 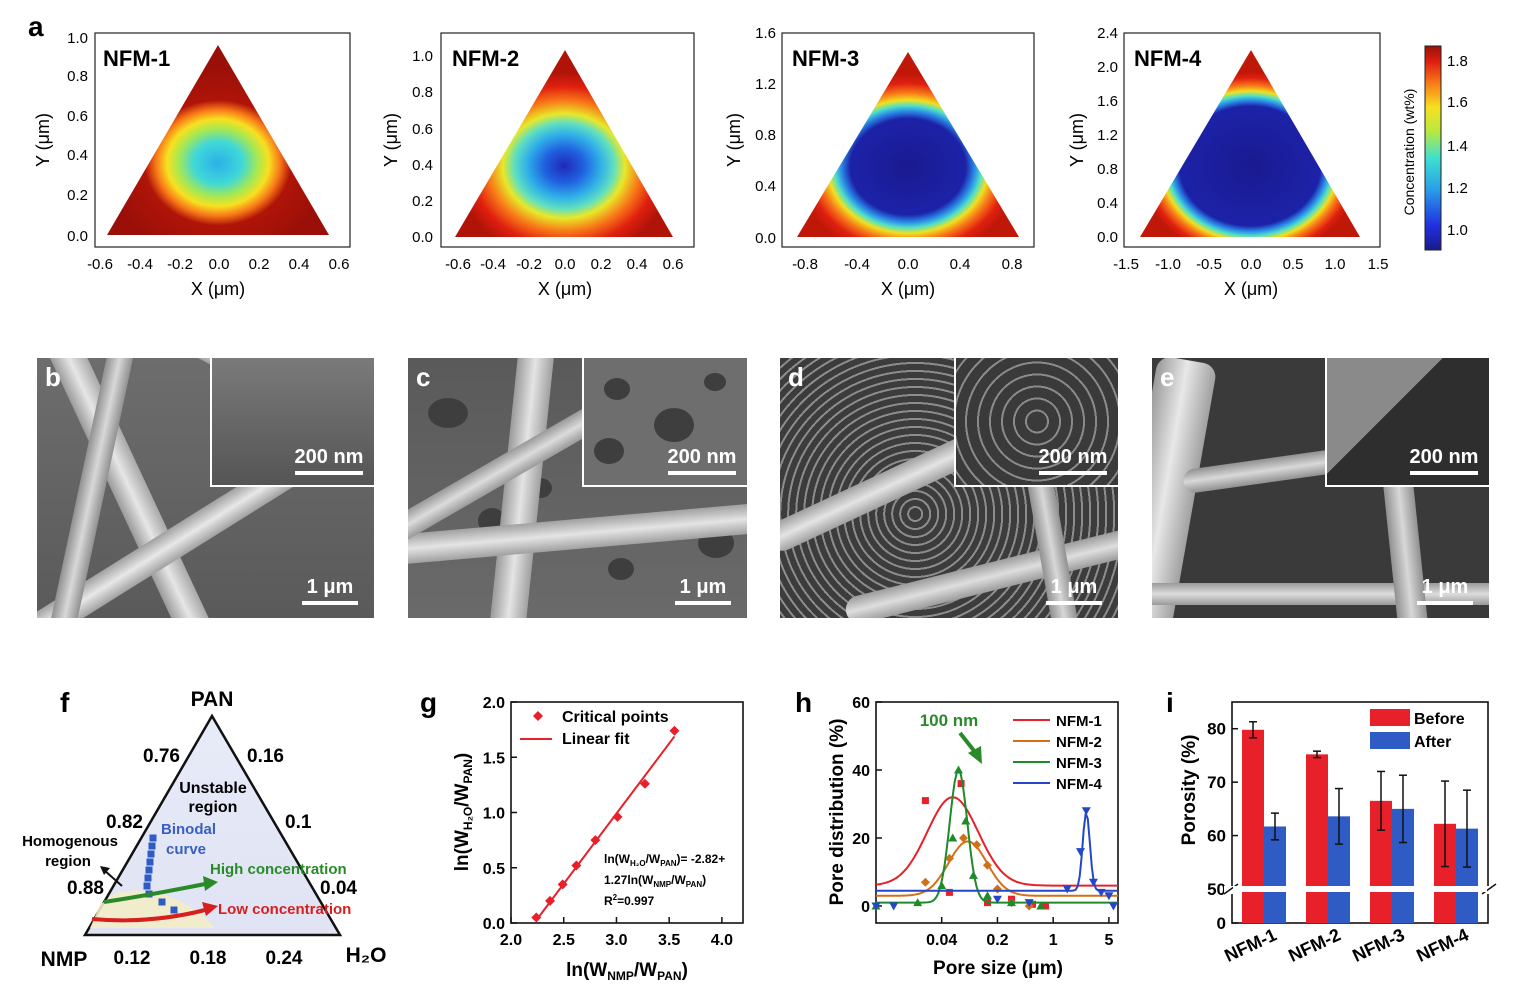 What do you see at coordinates (1439, 719) in the screenshot?
I see `legend-label: Before` at bounding box center [1439, 719].